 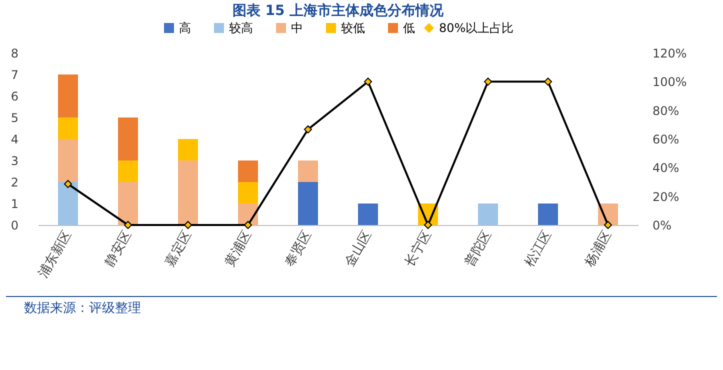 I want to click on legend-label: 中, so click(x=297, y=28).